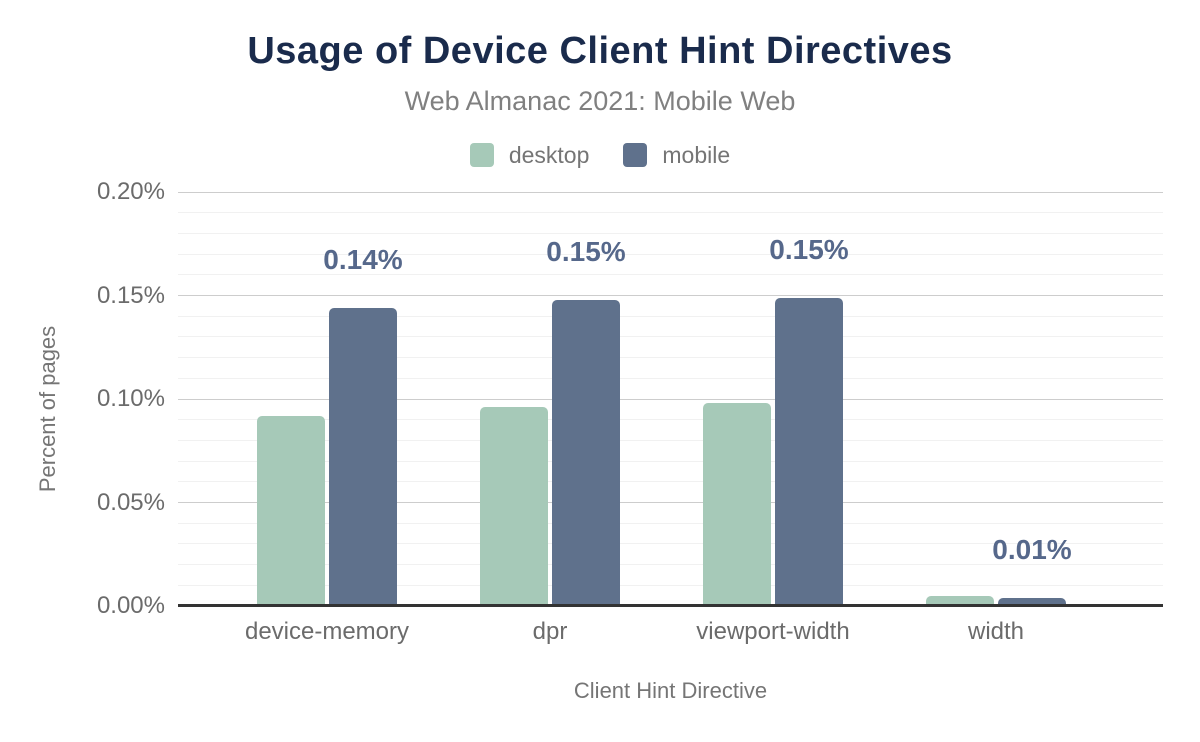  Describe the element at coordinates (996, 631) in the screenshot. I see `x-tick-label: width` at that location.